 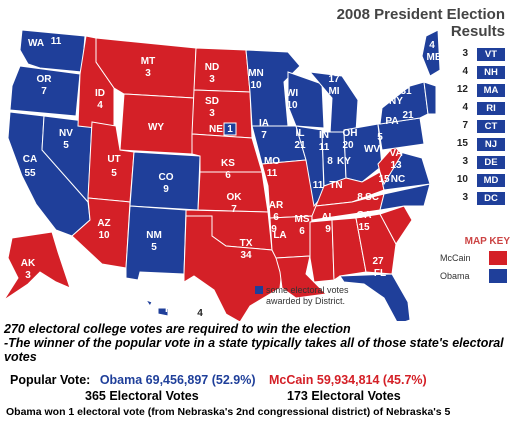 What do you see at coordinates (246, 243) in the screenshot?
I see `label-TX: TX` at bounding box center [246, 243].